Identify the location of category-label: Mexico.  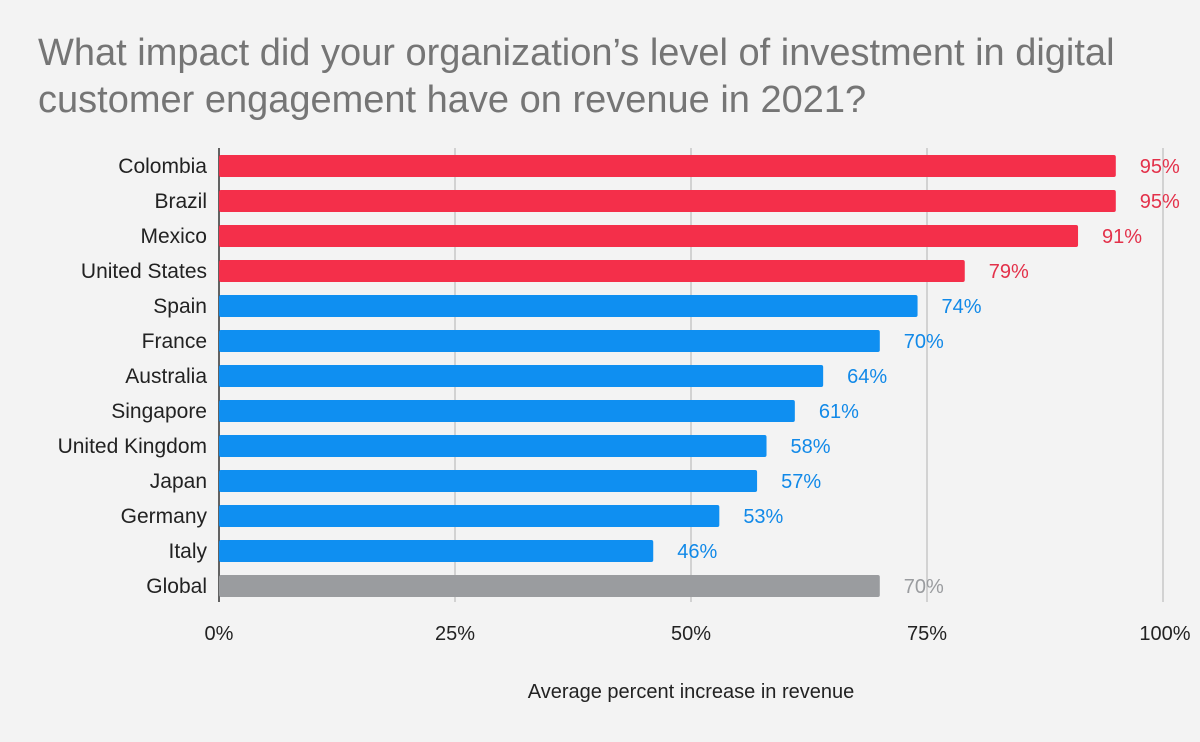
(173, 236).